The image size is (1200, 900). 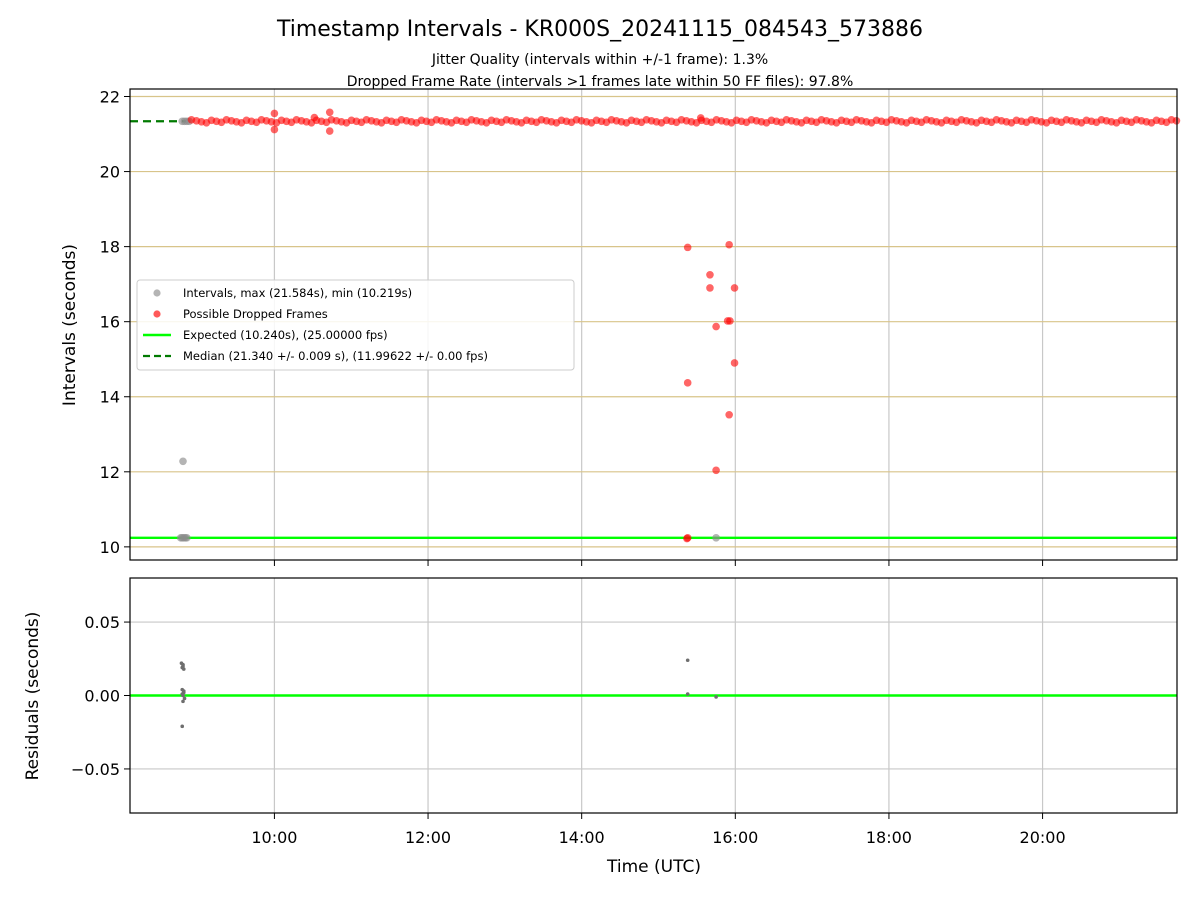 I want to click on x-tick-label-2: 14:00, so click(x=582, y=837).